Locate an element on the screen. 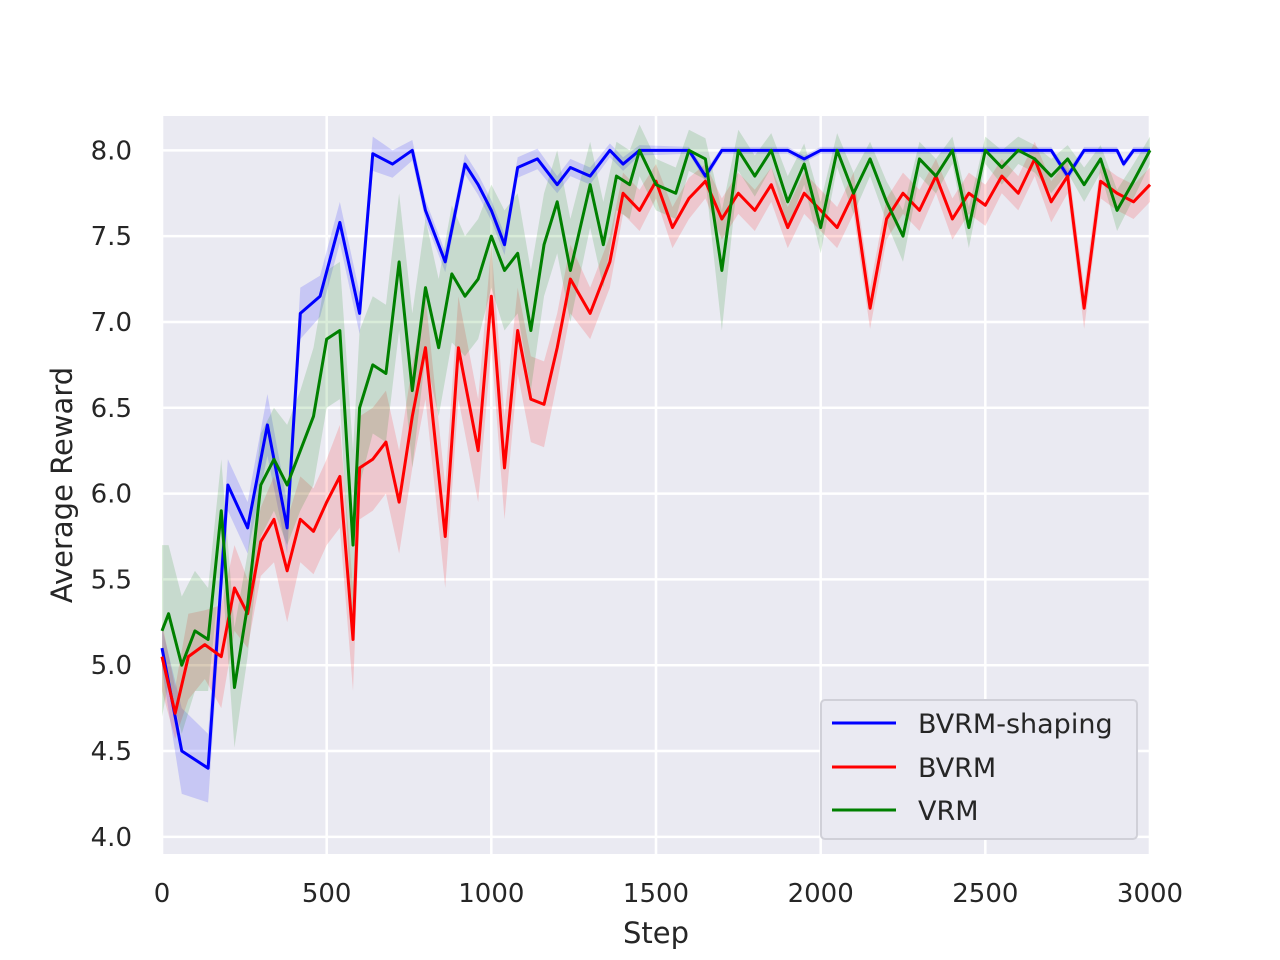  y-tick-label: 4.5 is located at coordinates (111, 752).